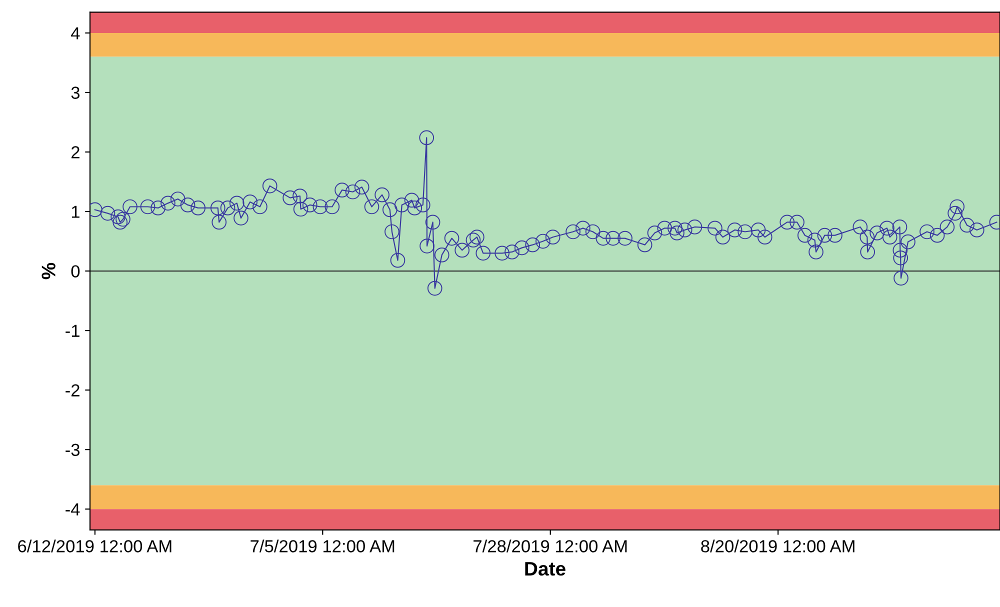 The height and width of the screenshot is (607, 1000). Describe the element at coordinates (73, 509) in the screenshot. I see `y-tick-label: -4` at that location.